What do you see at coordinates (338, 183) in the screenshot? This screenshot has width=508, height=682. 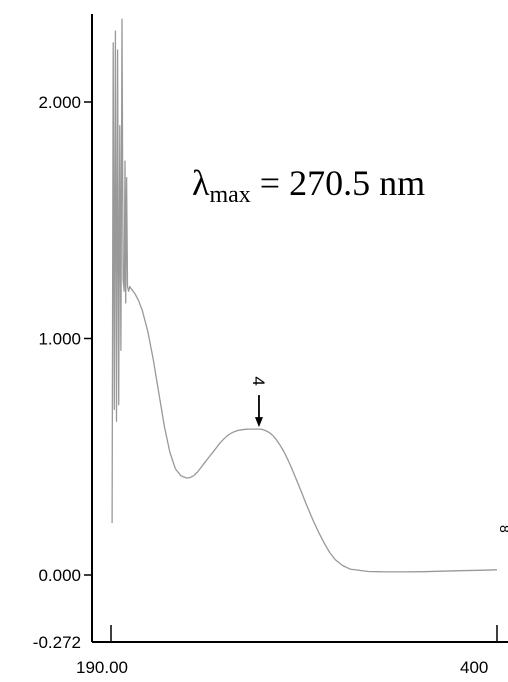 I see `lambda-value: = 270.5 nm` at bounding box center [338, 183].